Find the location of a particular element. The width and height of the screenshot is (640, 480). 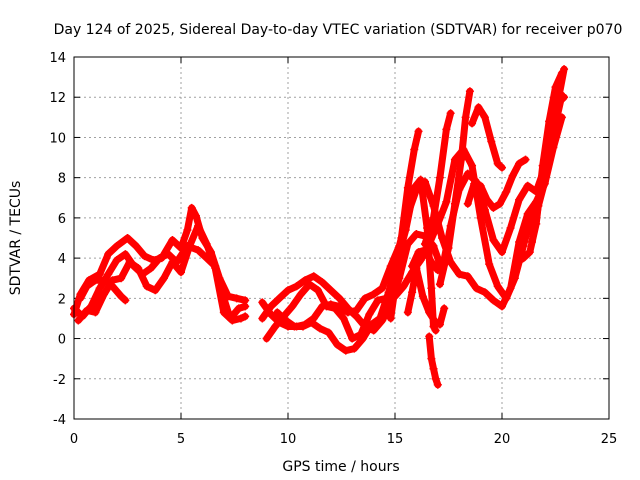

x-tick-label: 25 is located at coordinates (609, 439).